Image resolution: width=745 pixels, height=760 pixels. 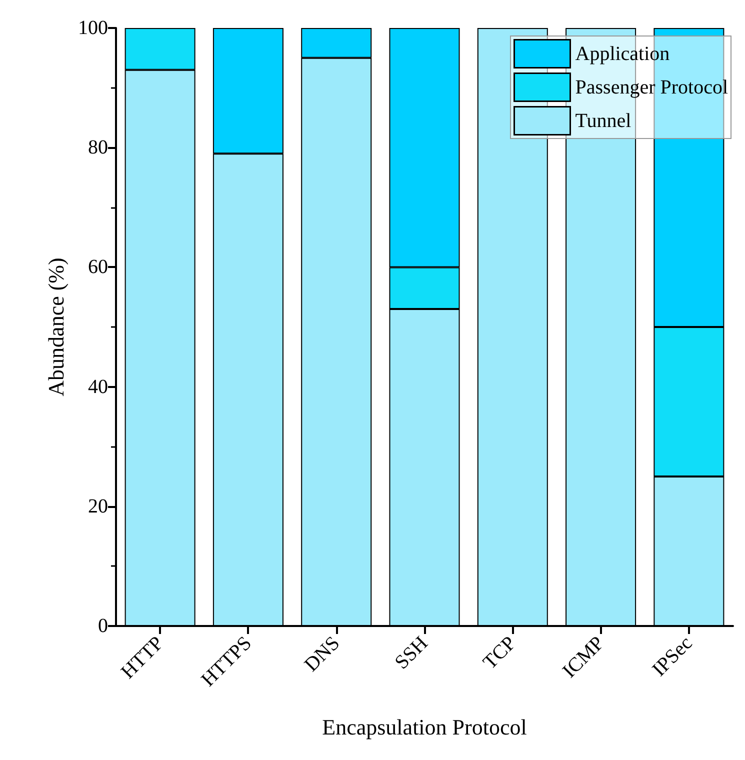 I want to click on y-tick-label: 0, so click(x=103, y=626).